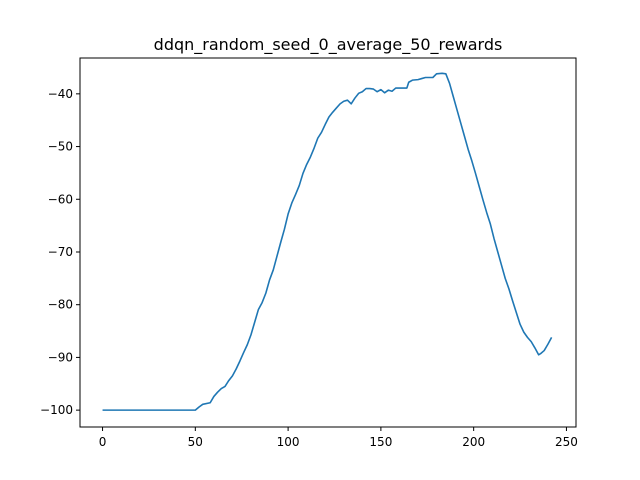 The image size is (640, 480). Describe the element at coordinates (56, 410) in the screenshot. I see `y-tick-label: −100` at that location.